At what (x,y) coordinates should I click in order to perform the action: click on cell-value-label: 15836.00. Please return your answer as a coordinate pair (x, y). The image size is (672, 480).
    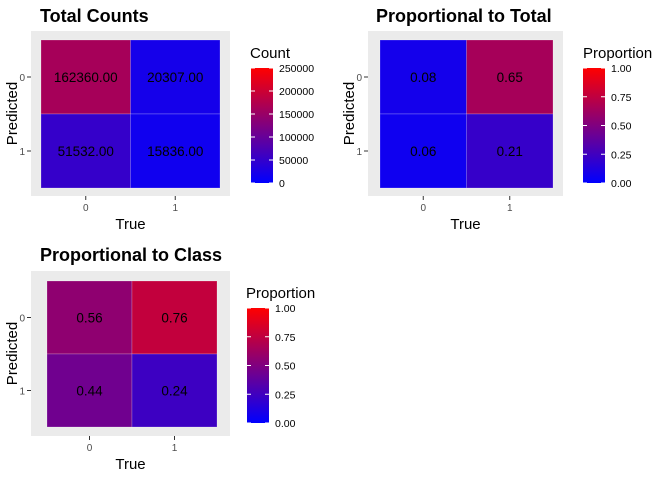
    Looking at the image, I should click on (175, 151).